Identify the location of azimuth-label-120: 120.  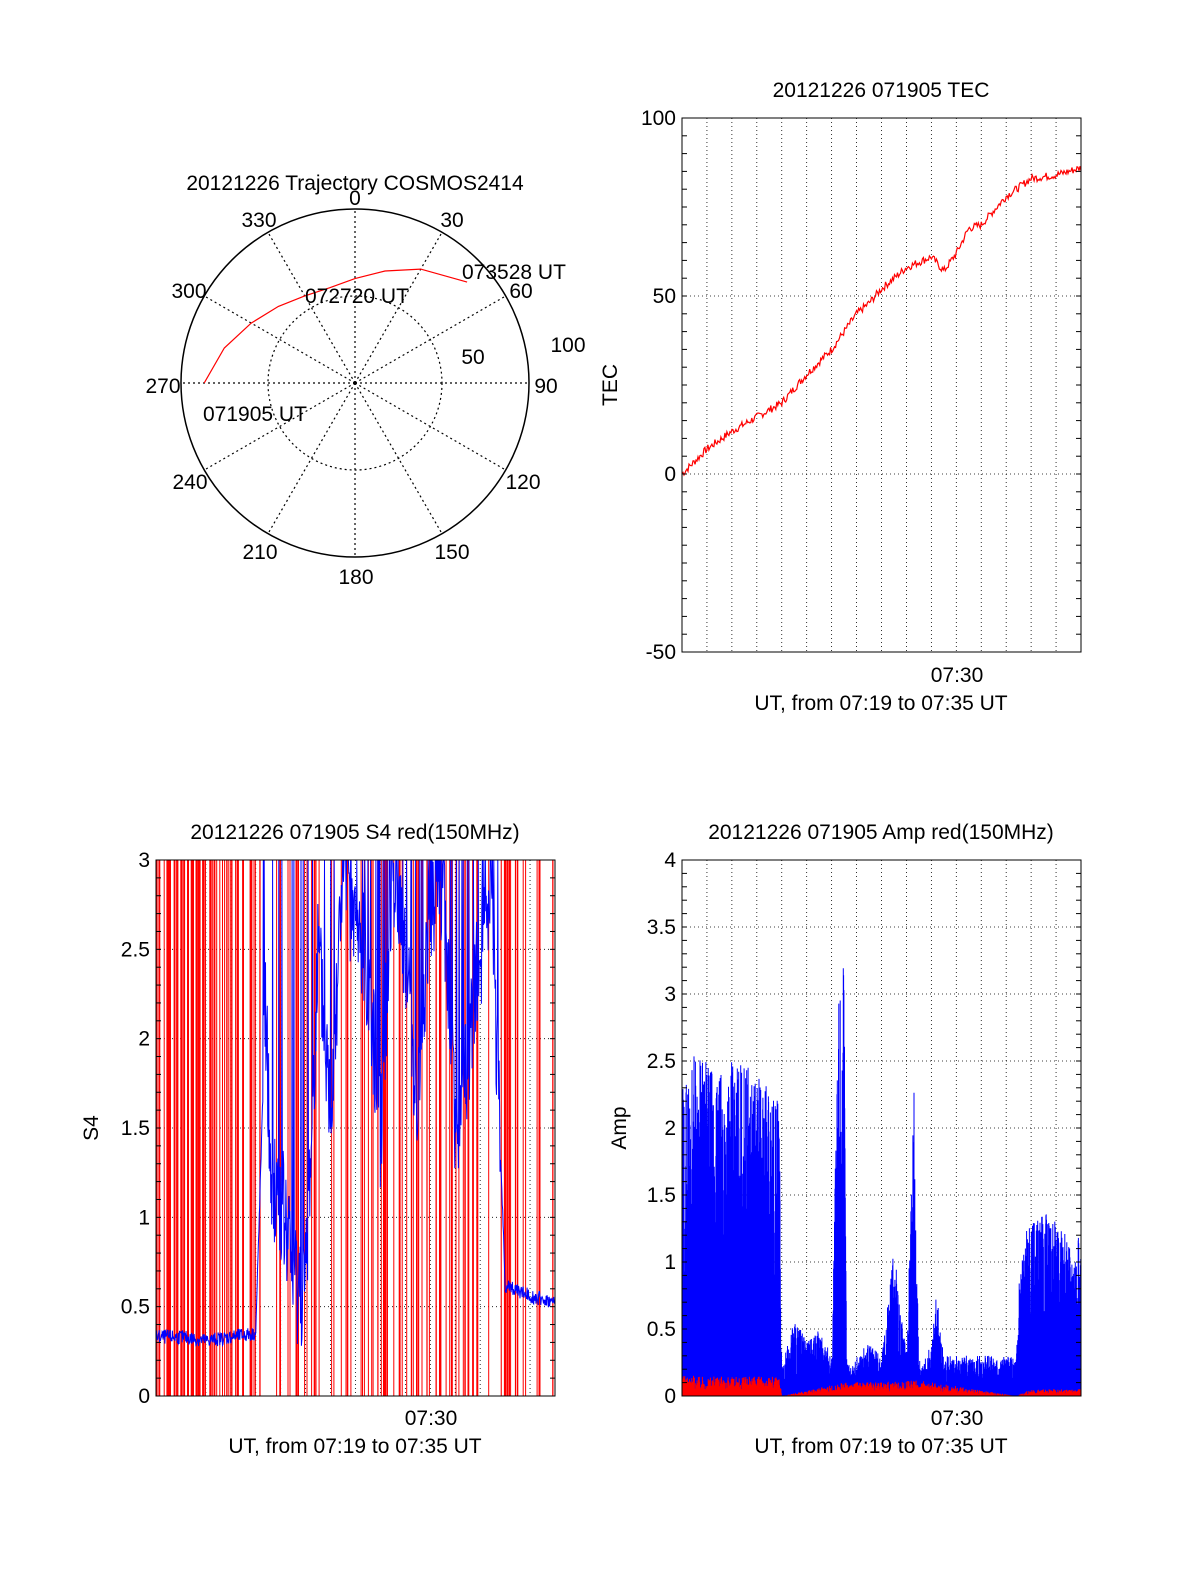
(522, 482).